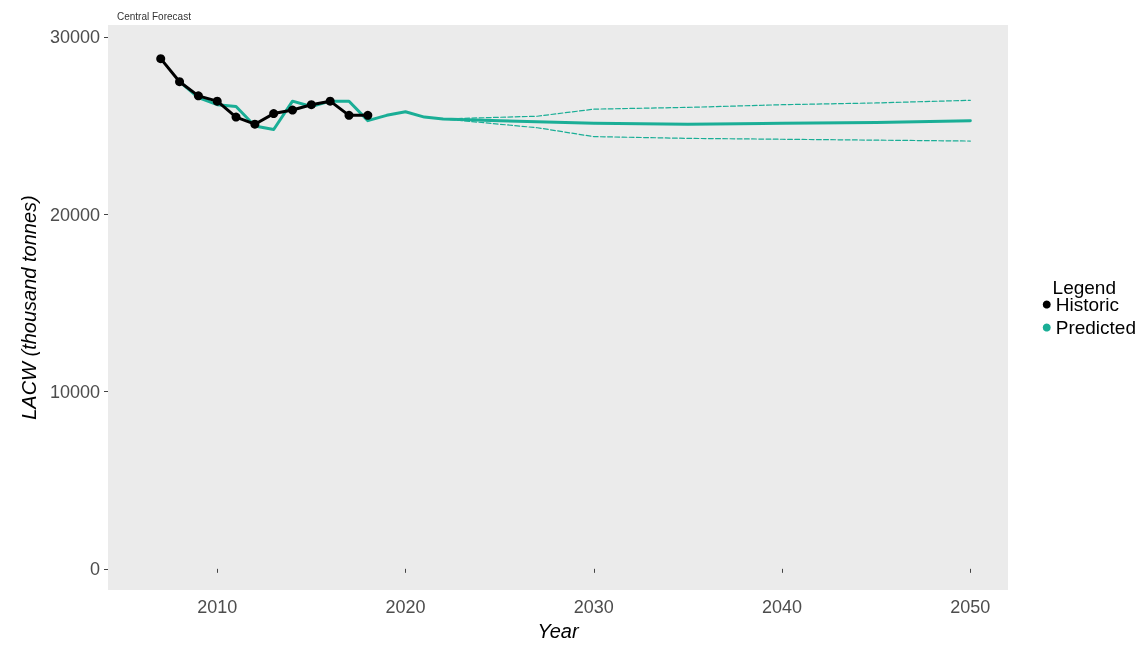 The image size is (1145, 646). What do you see at coordinates (1084, 287) in the screenshot?
I see `legend-title: Legend` at bounding box center [1084, 287].